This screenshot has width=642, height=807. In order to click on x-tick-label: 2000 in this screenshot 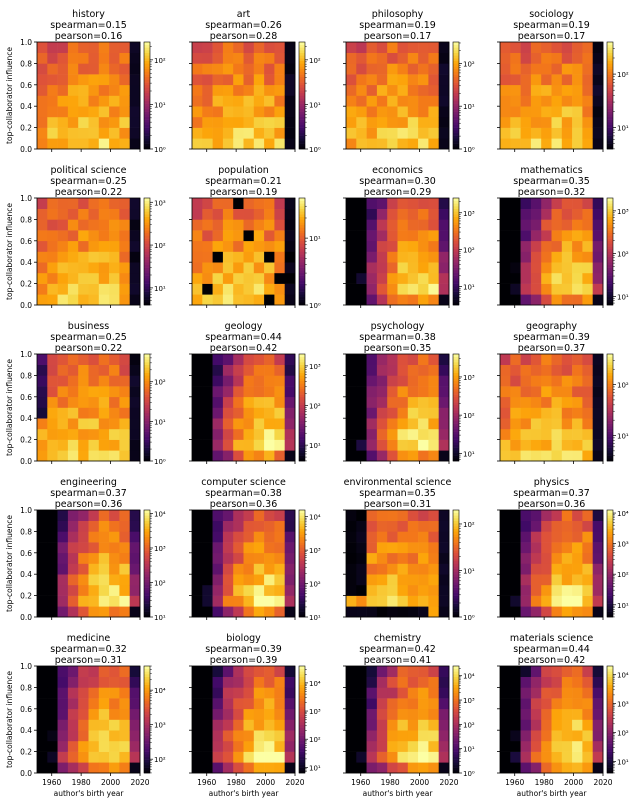, I will do `click(419, 782)`.